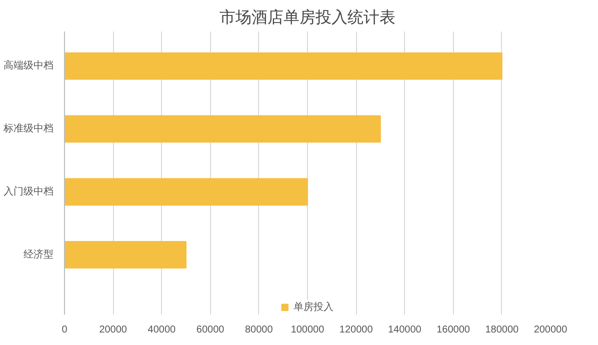 The width and height of the screenshot is (598, 345). What do you see at coordinates (113, 330) in the screenshot?
I see `x-tick-label: 20000` at bounding box center [113, 330].